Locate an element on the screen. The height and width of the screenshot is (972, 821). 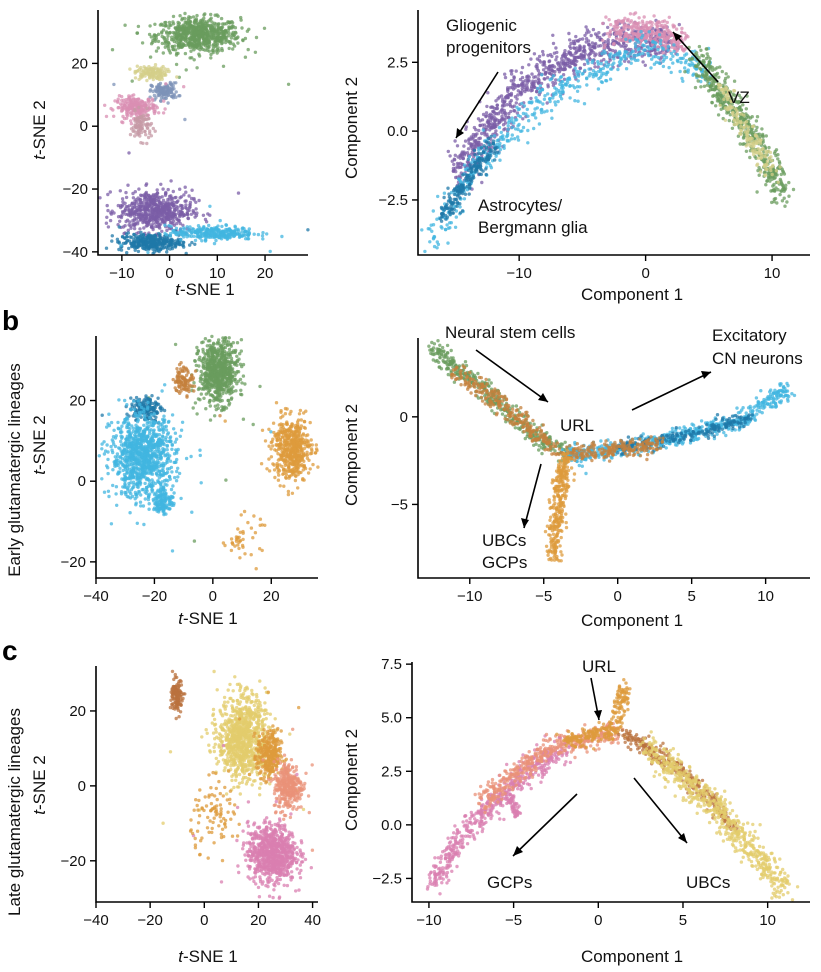
point-a-tsne-7-o5 is located at coordinates (121, 245).